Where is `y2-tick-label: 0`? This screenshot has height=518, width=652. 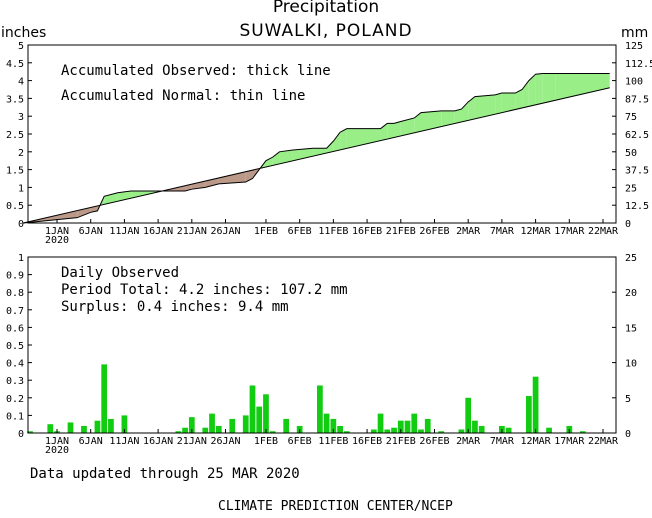
y2-tick-label: 0 is located at coordinates (628, 224).